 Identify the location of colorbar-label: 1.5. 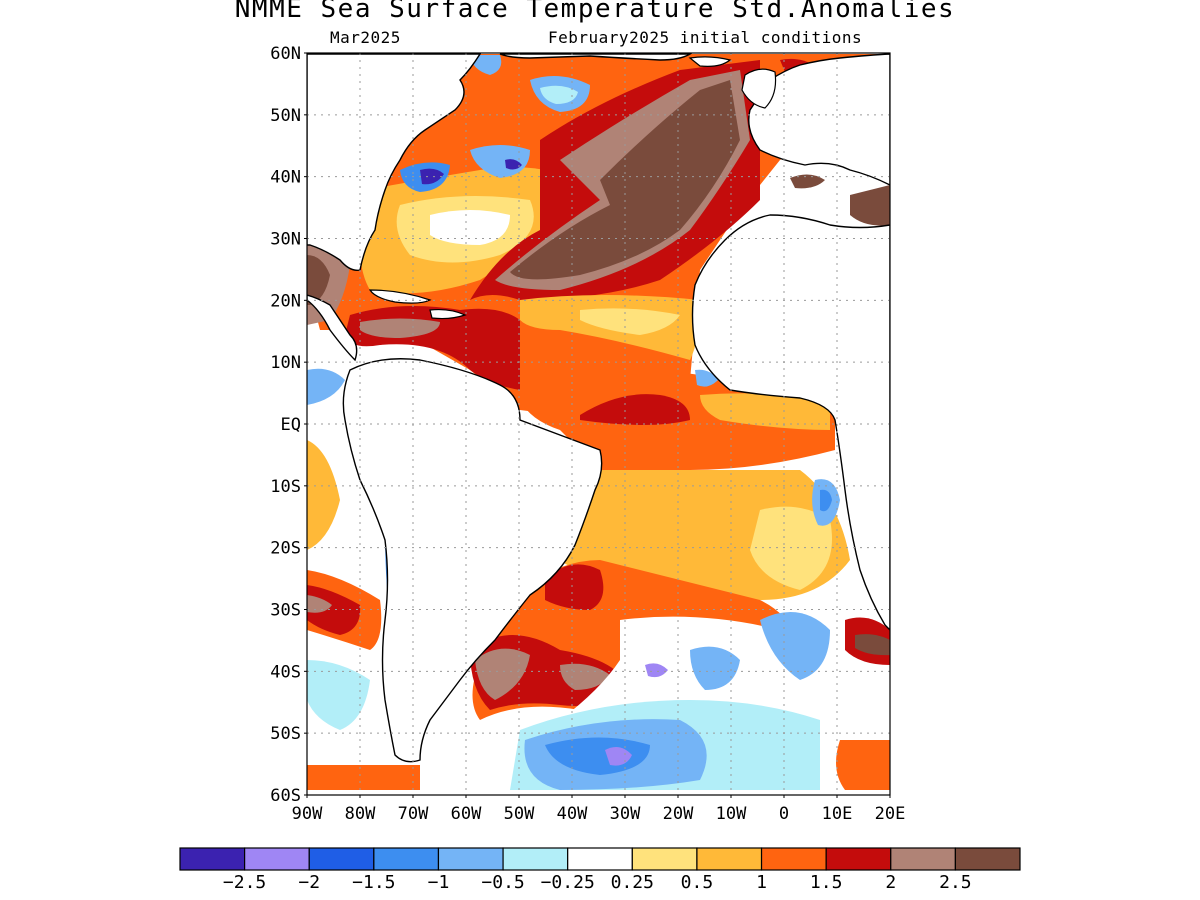
(826, 882).